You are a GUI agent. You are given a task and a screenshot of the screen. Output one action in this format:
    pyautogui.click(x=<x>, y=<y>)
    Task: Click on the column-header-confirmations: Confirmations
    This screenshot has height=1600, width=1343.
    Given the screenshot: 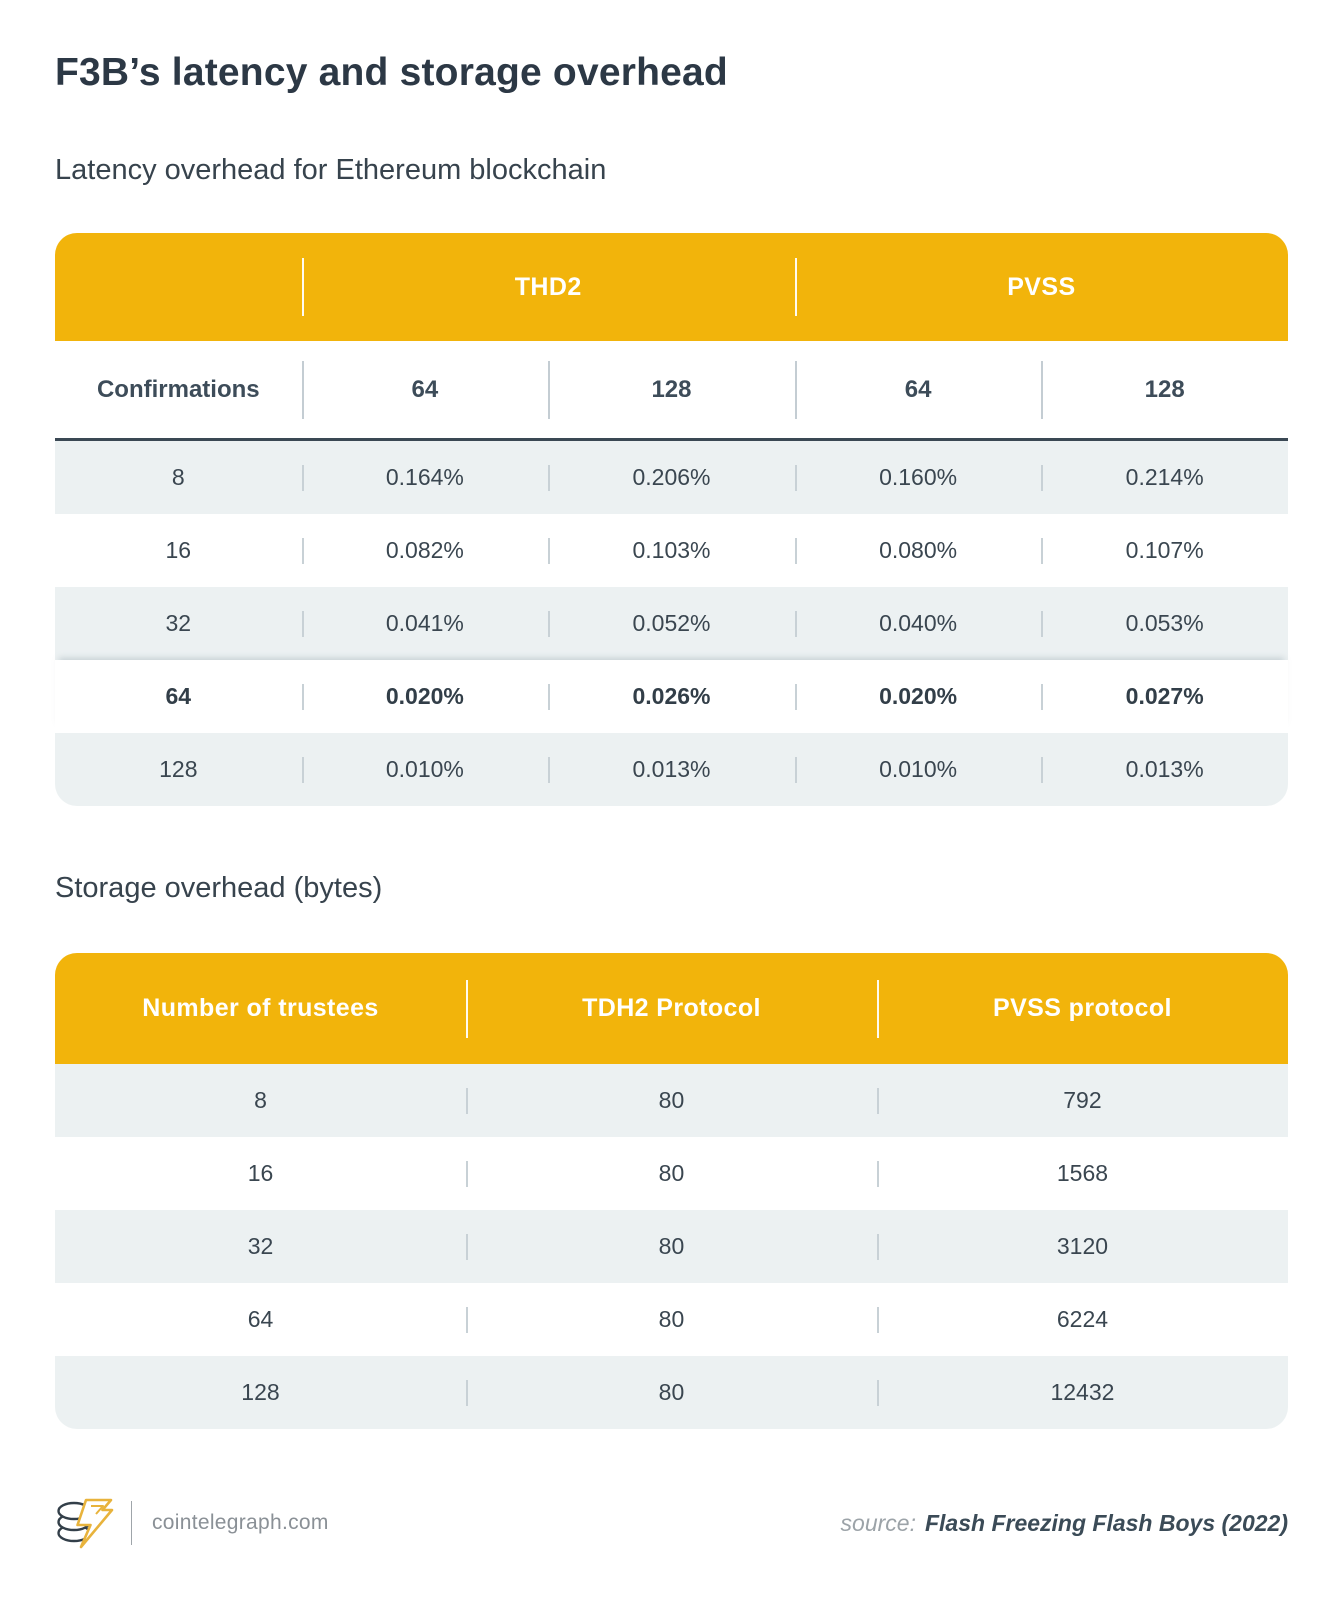 What is the action you would take?
    pyautogui.click(x=178, y=389)
    